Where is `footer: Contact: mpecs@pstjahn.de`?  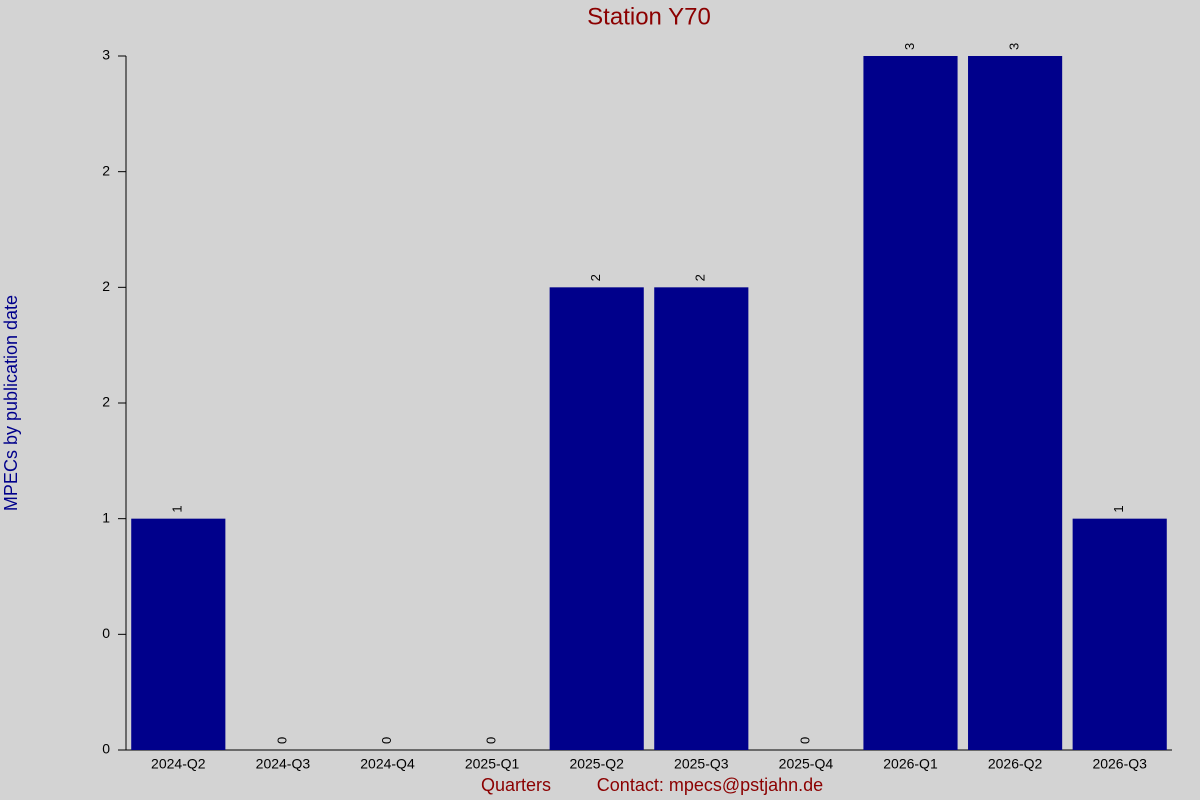 footer: Contact: mpecs@pstjahn.de is located at coordinates (710, 785).